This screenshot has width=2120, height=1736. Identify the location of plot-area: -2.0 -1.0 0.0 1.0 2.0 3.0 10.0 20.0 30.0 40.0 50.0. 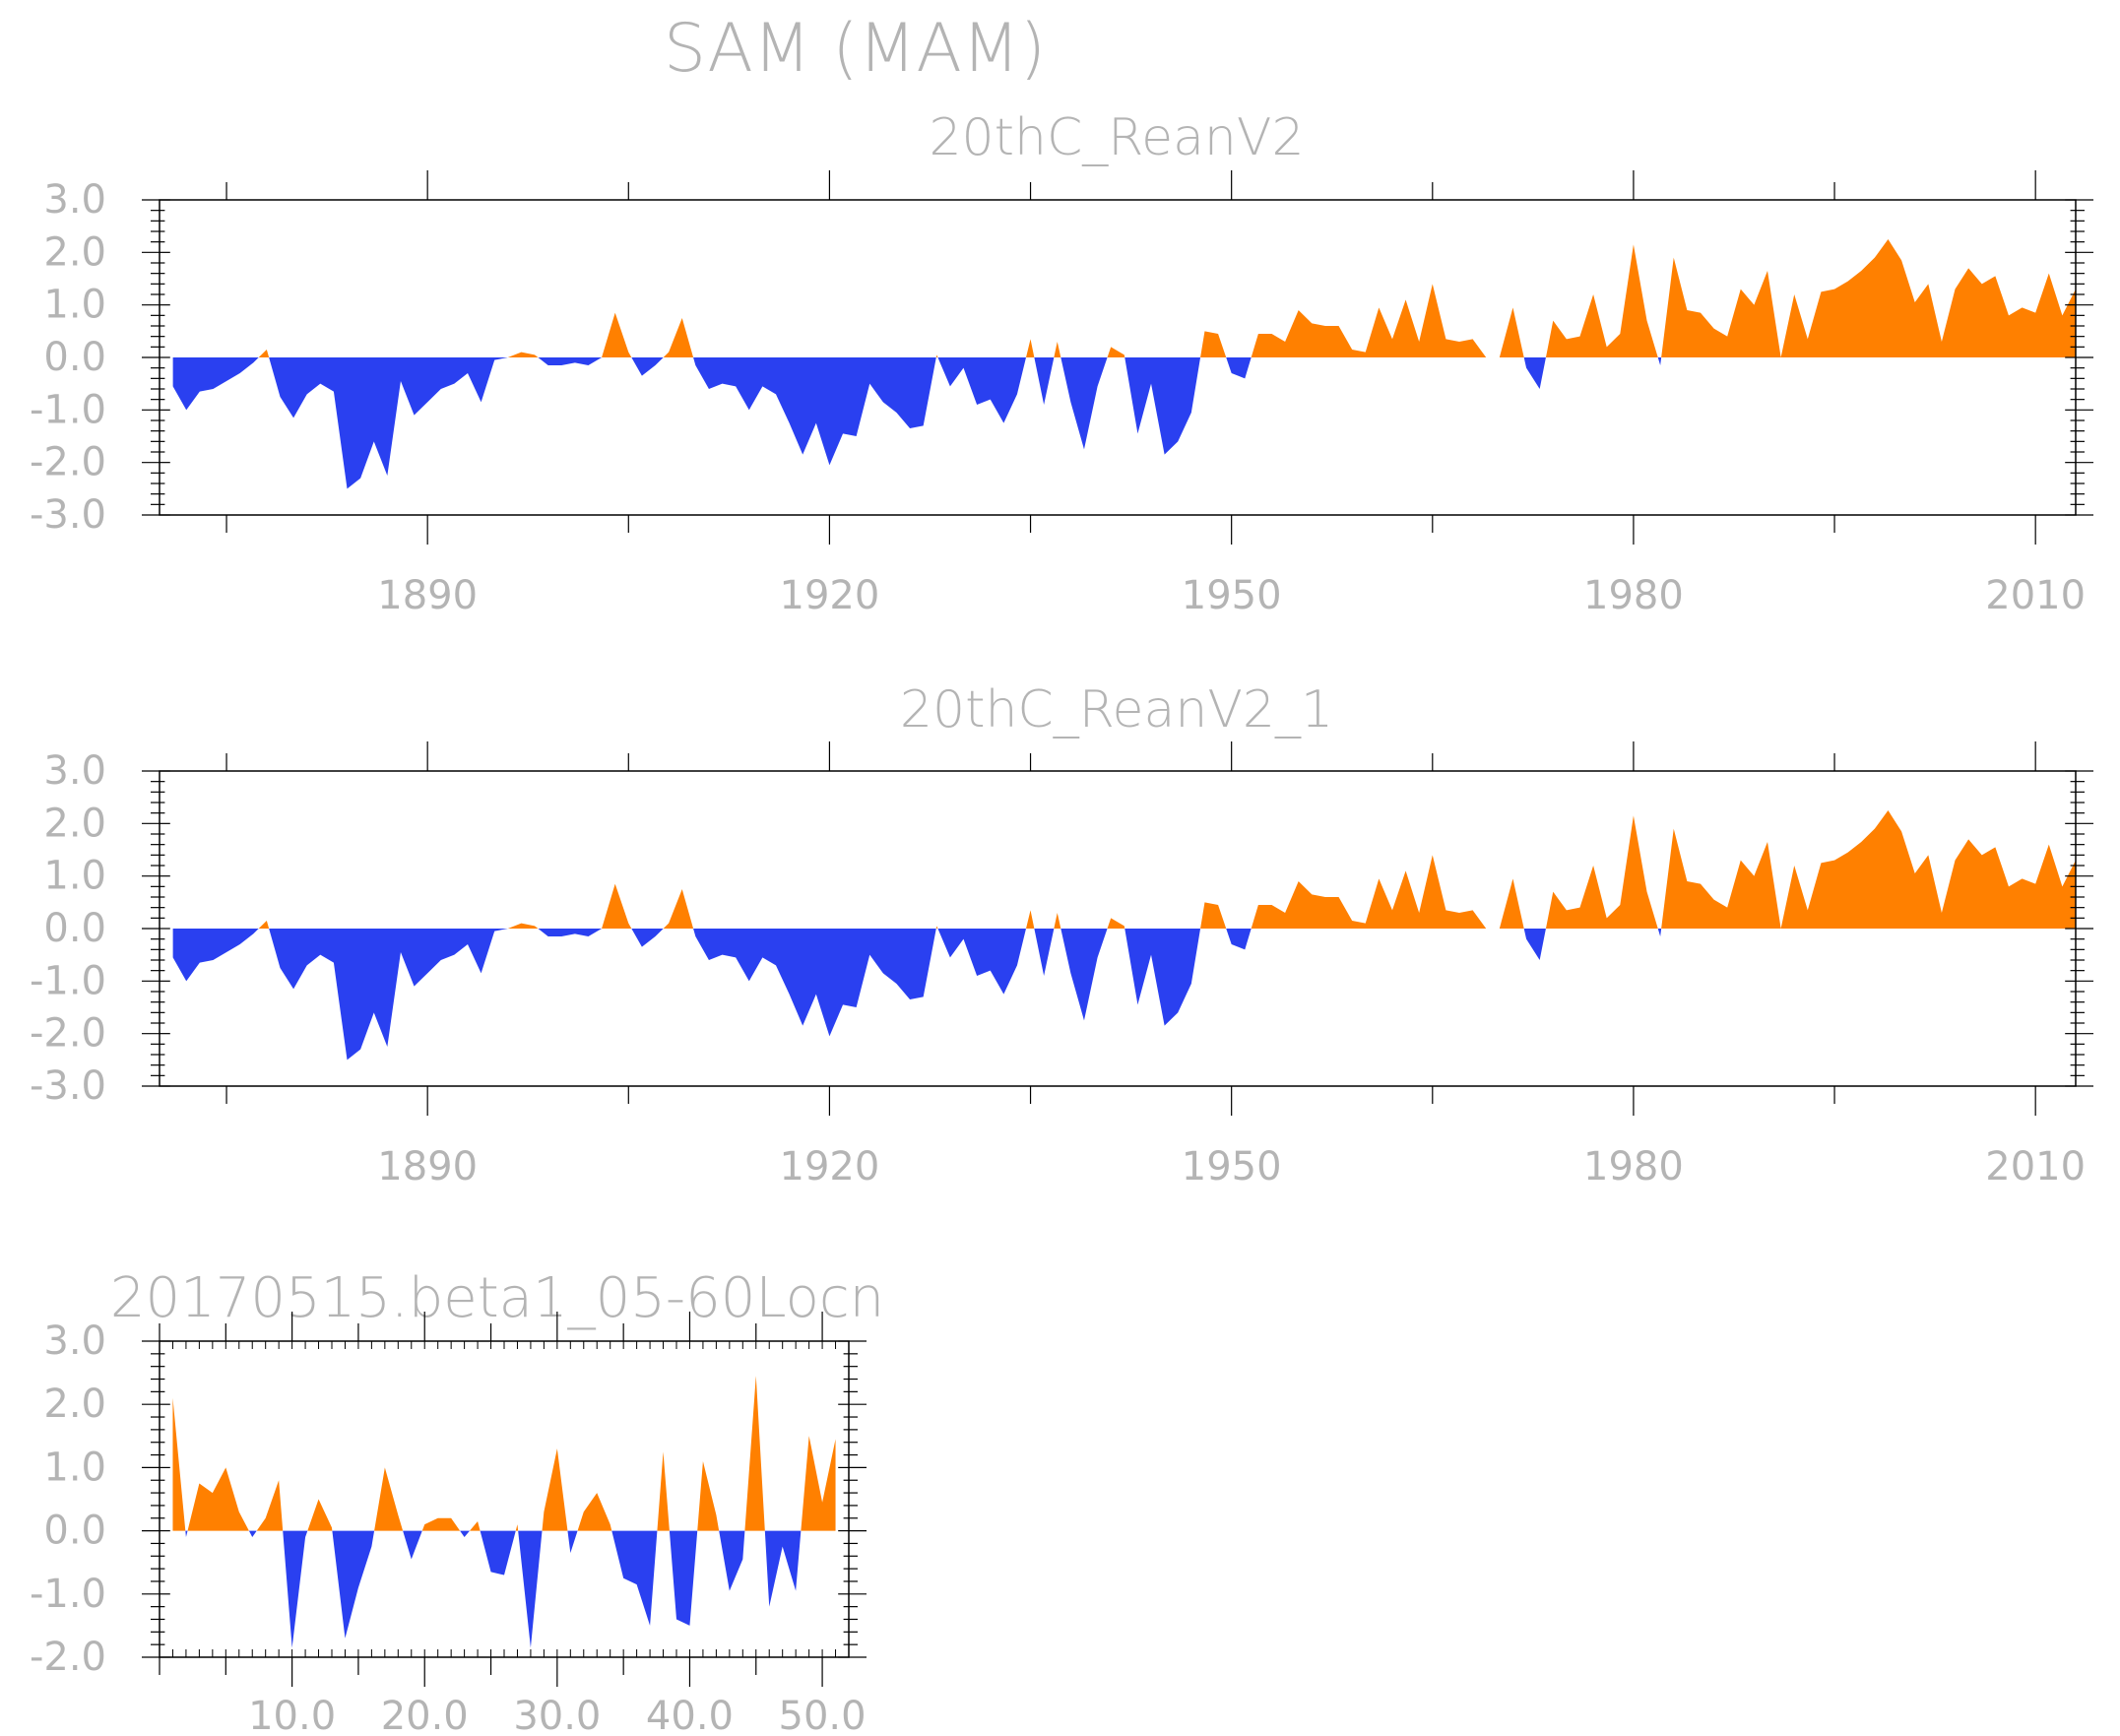
(448, 1524).